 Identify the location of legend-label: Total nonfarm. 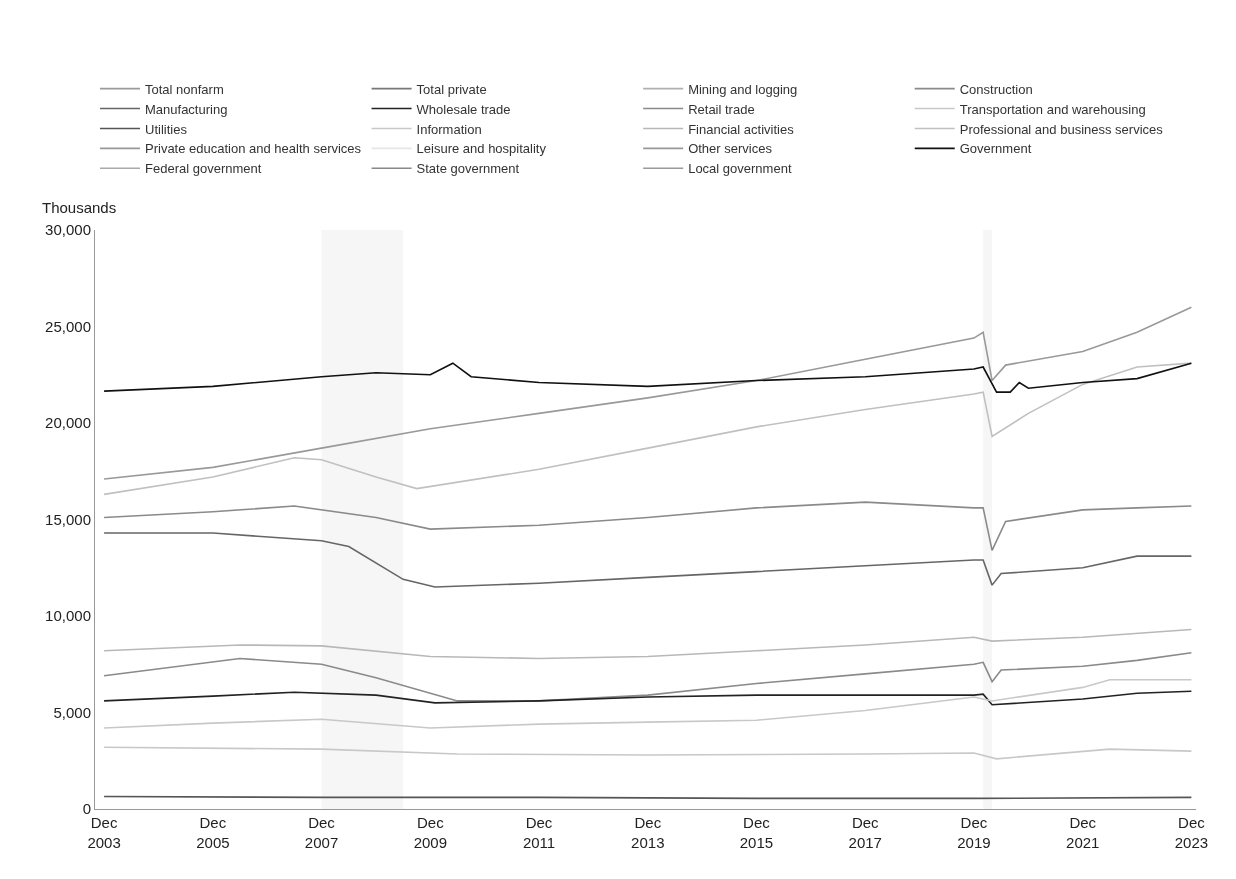
(184, 89).